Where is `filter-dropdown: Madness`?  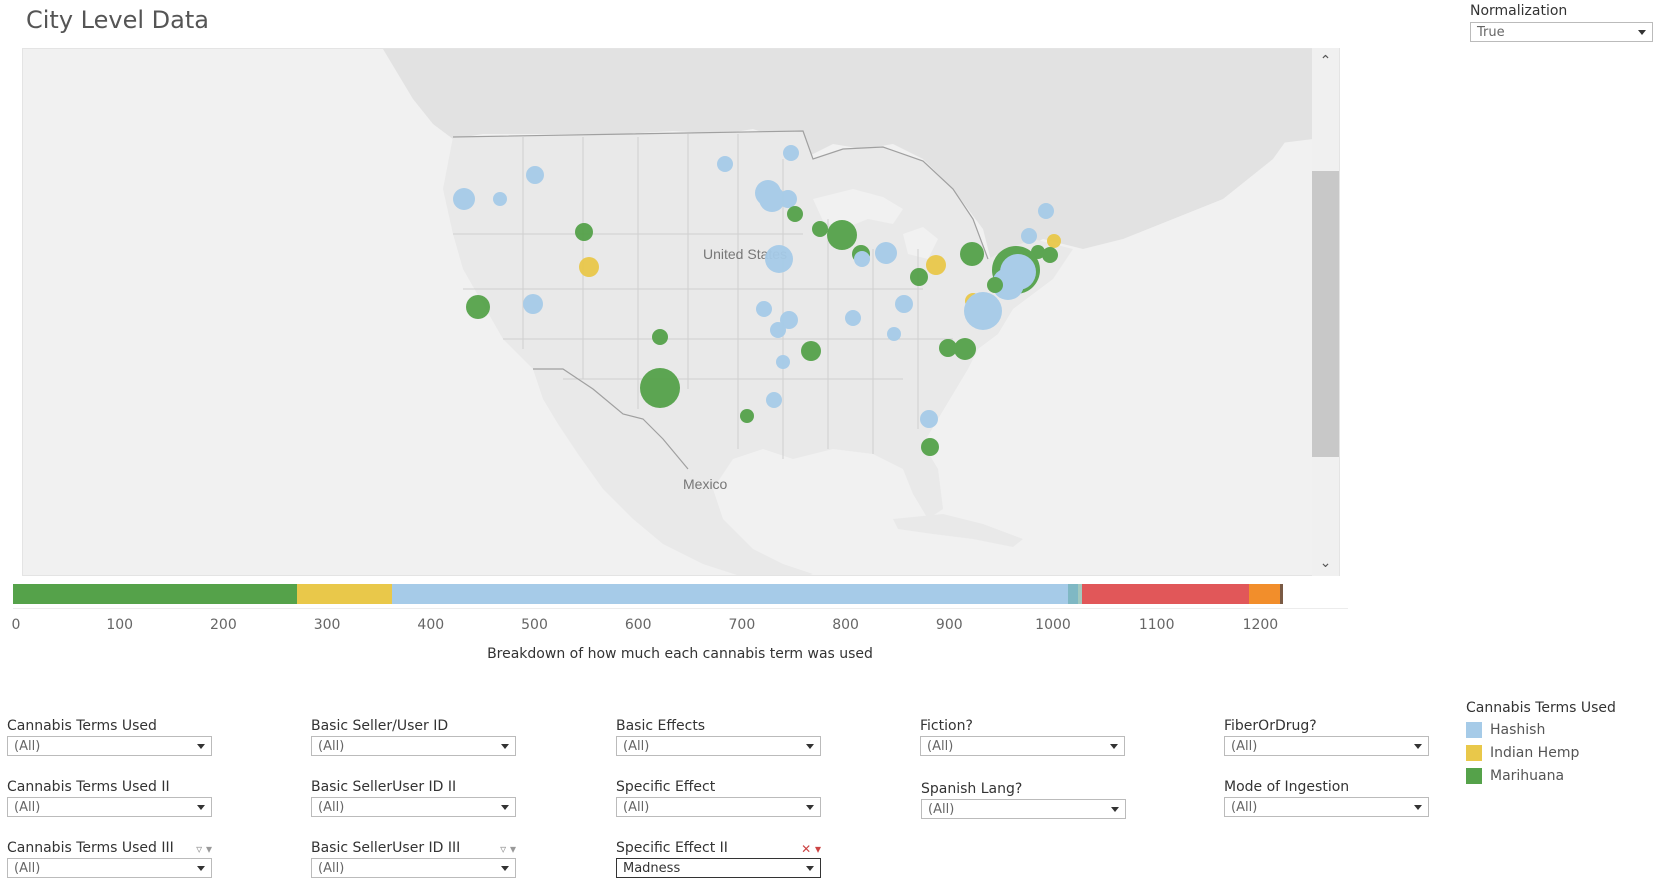 filter-dropdown: Madness is located at coordinates (718, 868).